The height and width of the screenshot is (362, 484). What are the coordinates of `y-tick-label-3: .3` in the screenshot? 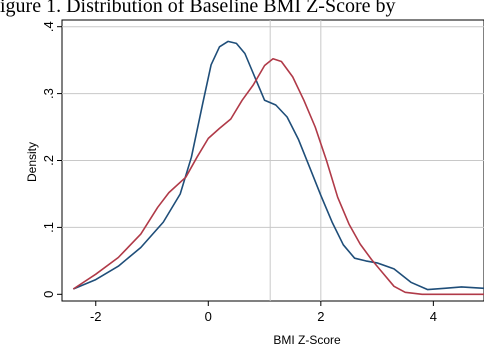 It's located at (48, 93).